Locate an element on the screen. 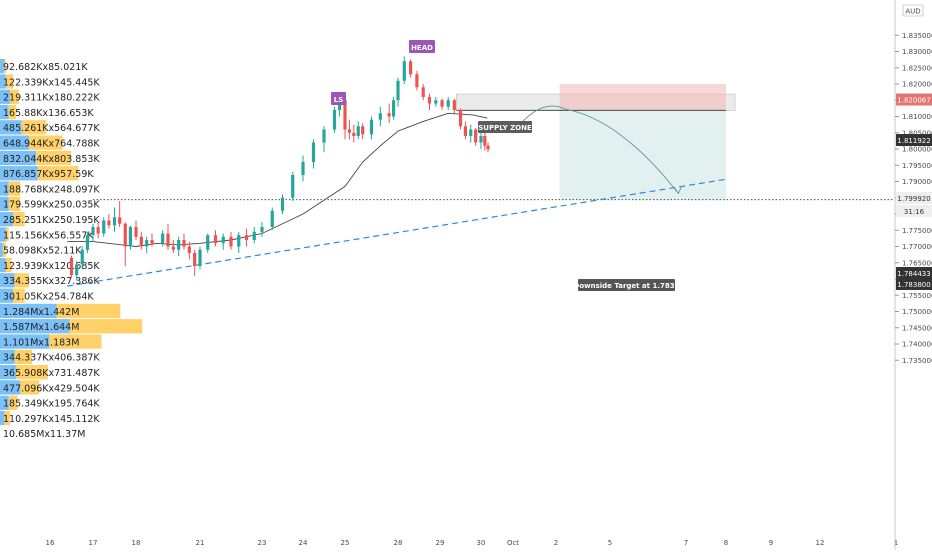 This screenshot has width=932, height=555. volume-profile-label: 1.587Mx1.644M is located at coordinates (41, 327).